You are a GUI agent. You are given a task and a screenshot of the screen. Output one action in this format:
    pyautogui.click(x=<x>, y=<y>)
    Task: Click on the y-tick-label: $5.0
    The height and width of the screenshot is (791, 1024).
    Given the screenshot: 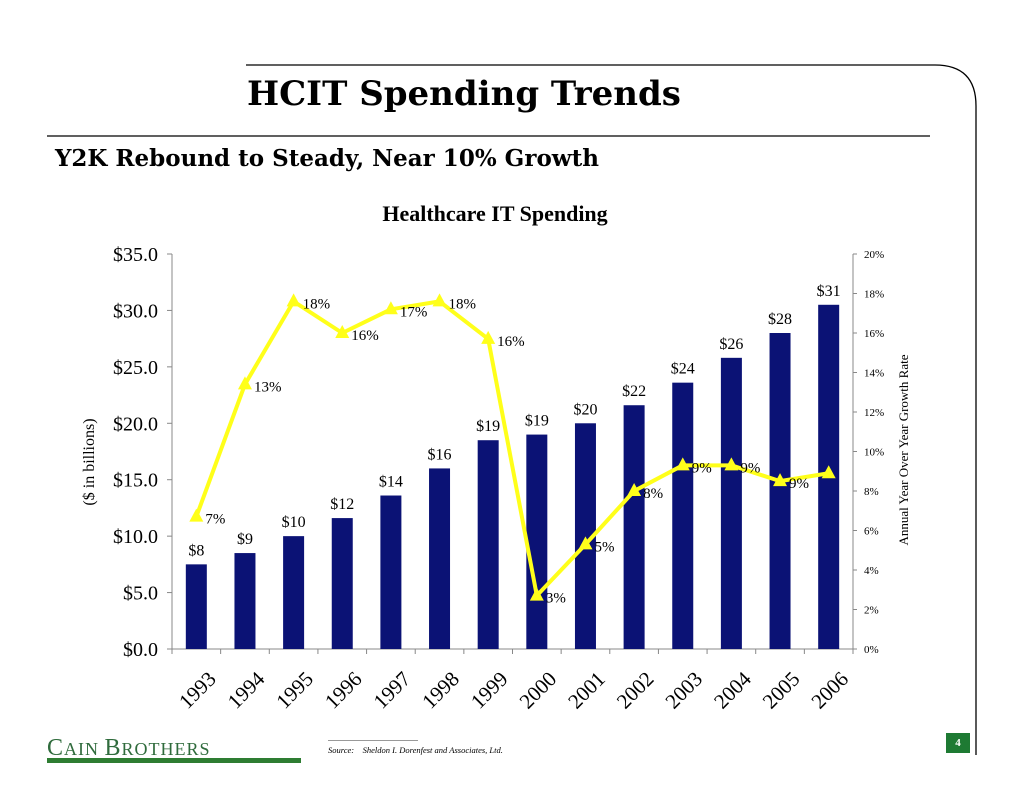 What is the action you would take?
    pyautogui.click(x=140, y=594)
    